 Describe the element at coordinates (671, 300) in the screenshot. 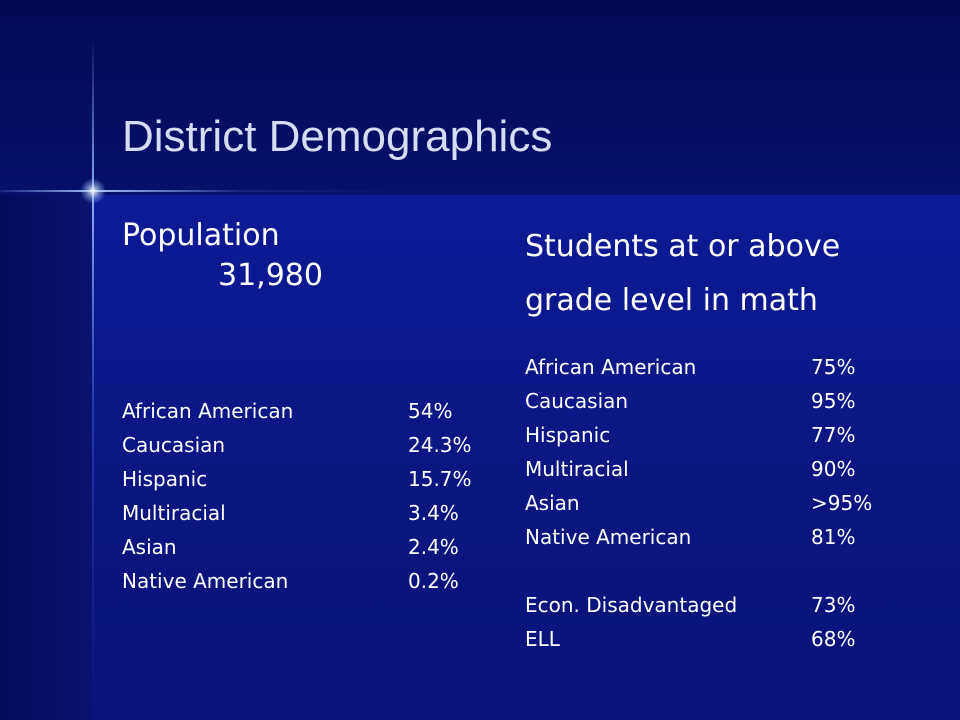

I see `math-heading-line2: grade level in math` at that location.